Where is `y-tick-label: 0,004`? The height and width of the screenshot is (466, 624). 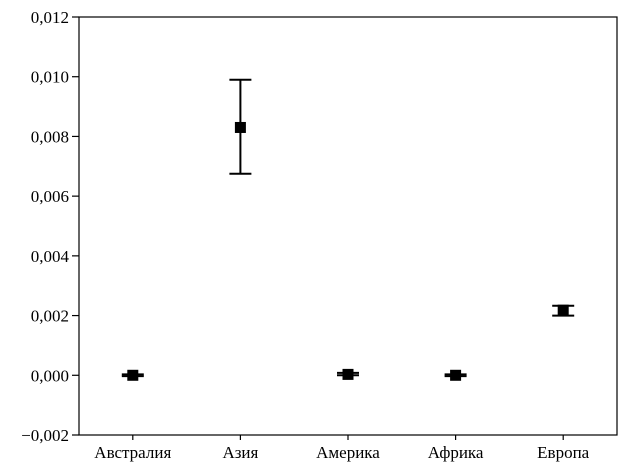
y-tick-label: 0,004 is located at coordinates (50, 256).